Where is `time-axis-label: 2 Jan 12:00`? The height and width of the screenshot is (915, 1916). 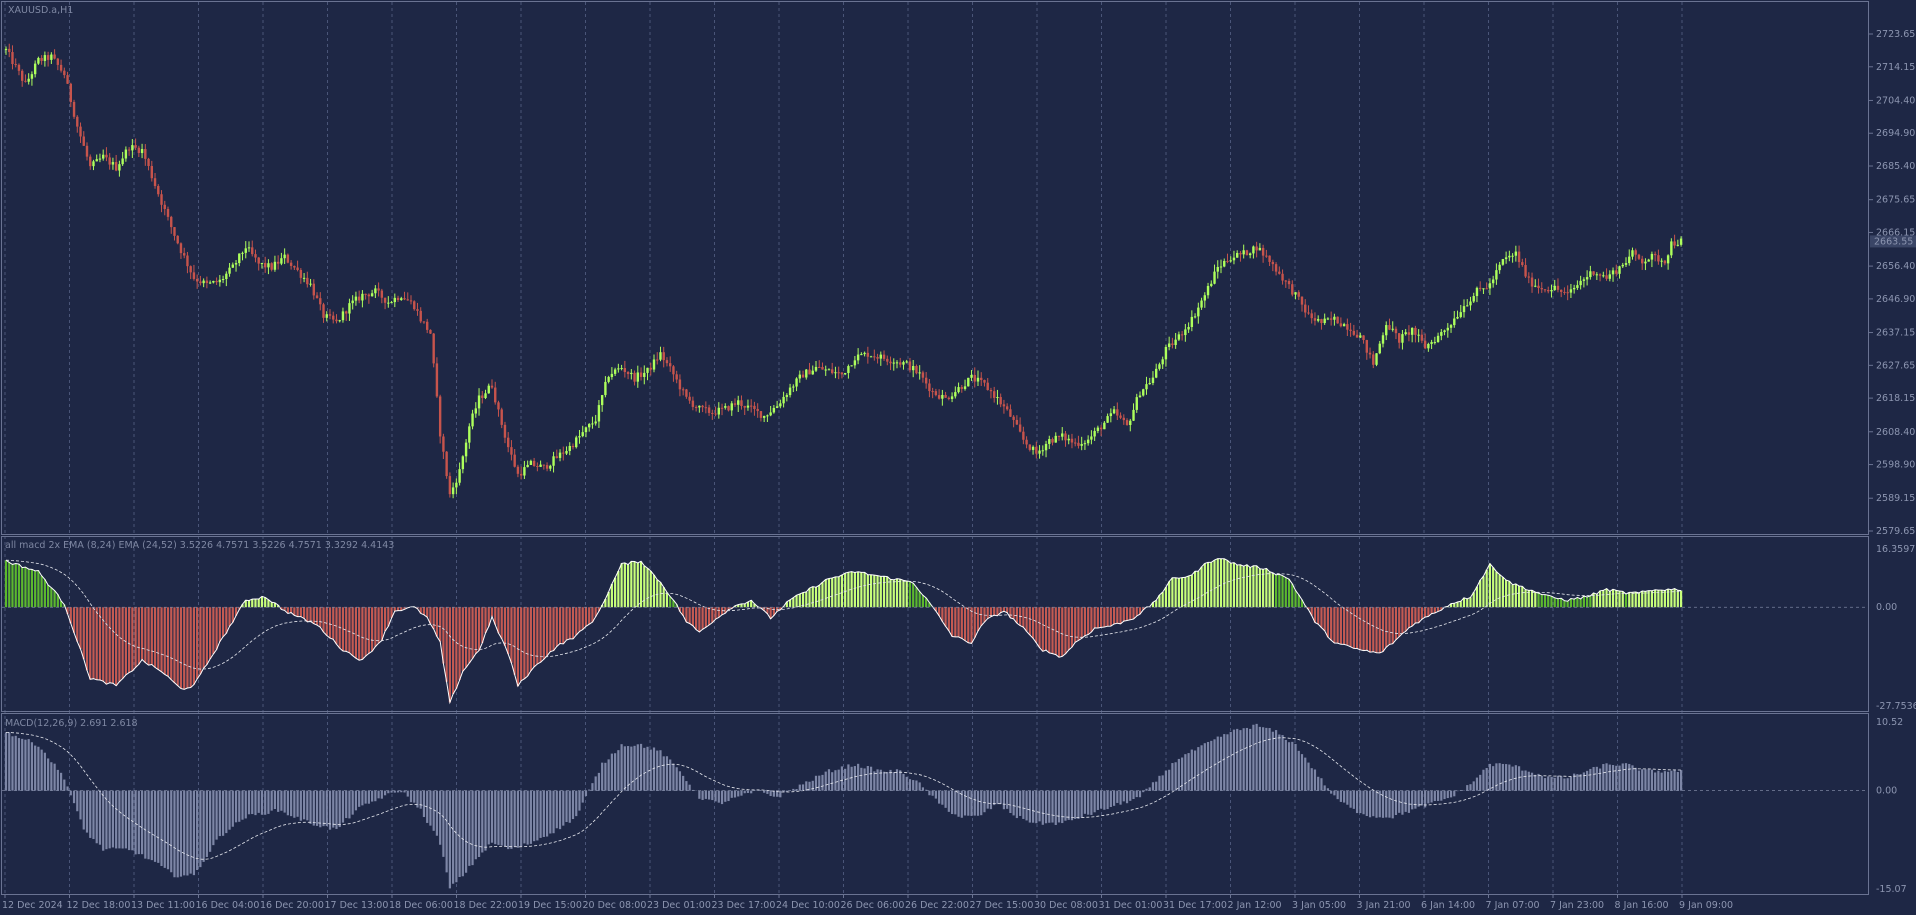 time-axis-label: 2 Jan 12:00 is located at coordinates (1255, 905).